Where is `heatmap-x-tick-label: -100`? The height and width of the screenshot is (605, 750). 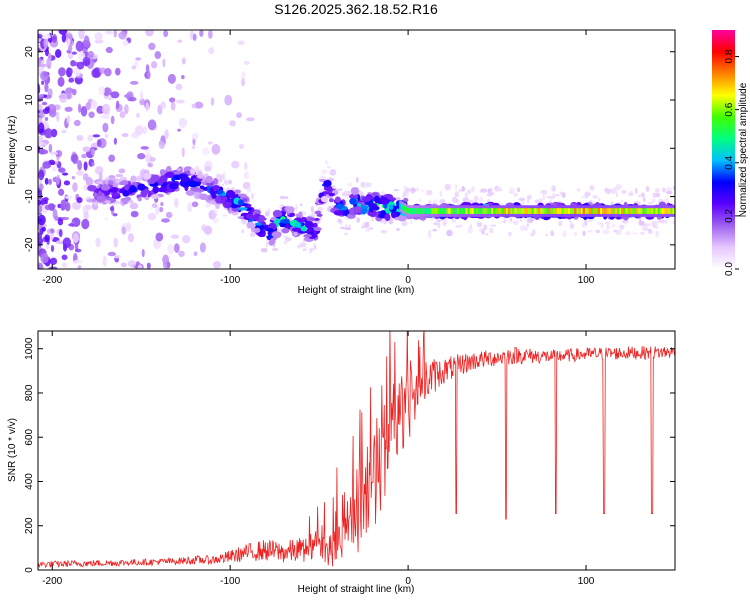
heatmap-x-tick-label: -100 is located at coordinates (230, 280).